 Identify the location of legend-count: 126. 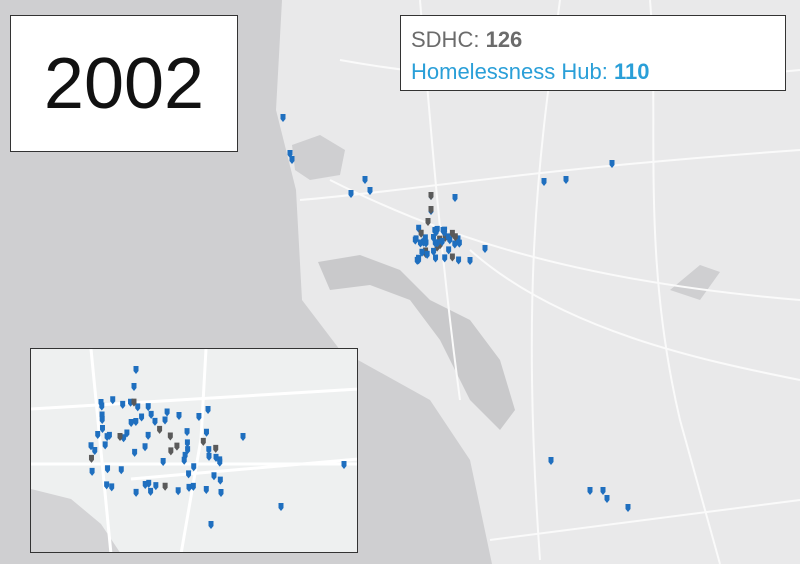
(504, 39).